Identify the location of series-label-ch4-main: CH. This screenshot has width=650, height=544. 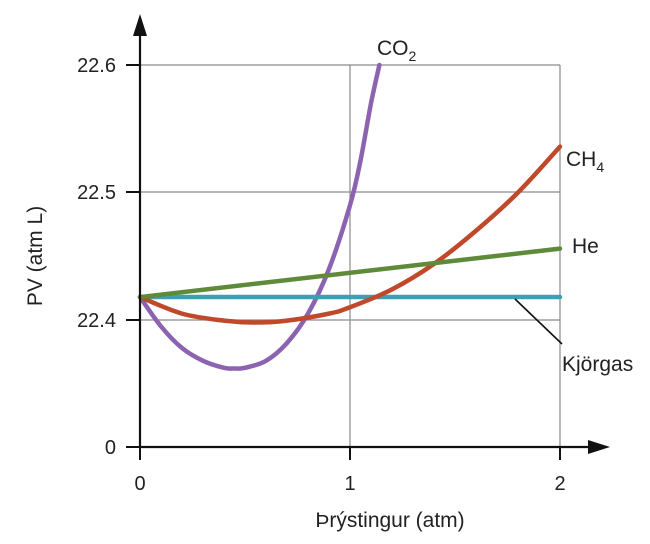
(581, 159).